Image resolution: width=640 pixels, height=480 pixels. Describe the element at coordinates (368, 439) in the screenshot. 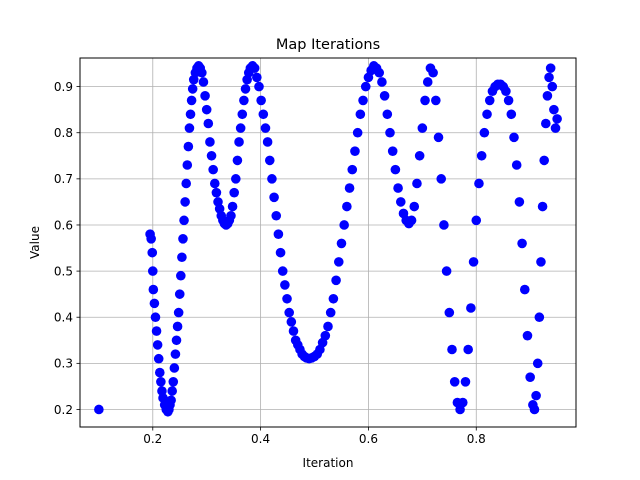

I see `x-tick-label: 0.6` at that location.